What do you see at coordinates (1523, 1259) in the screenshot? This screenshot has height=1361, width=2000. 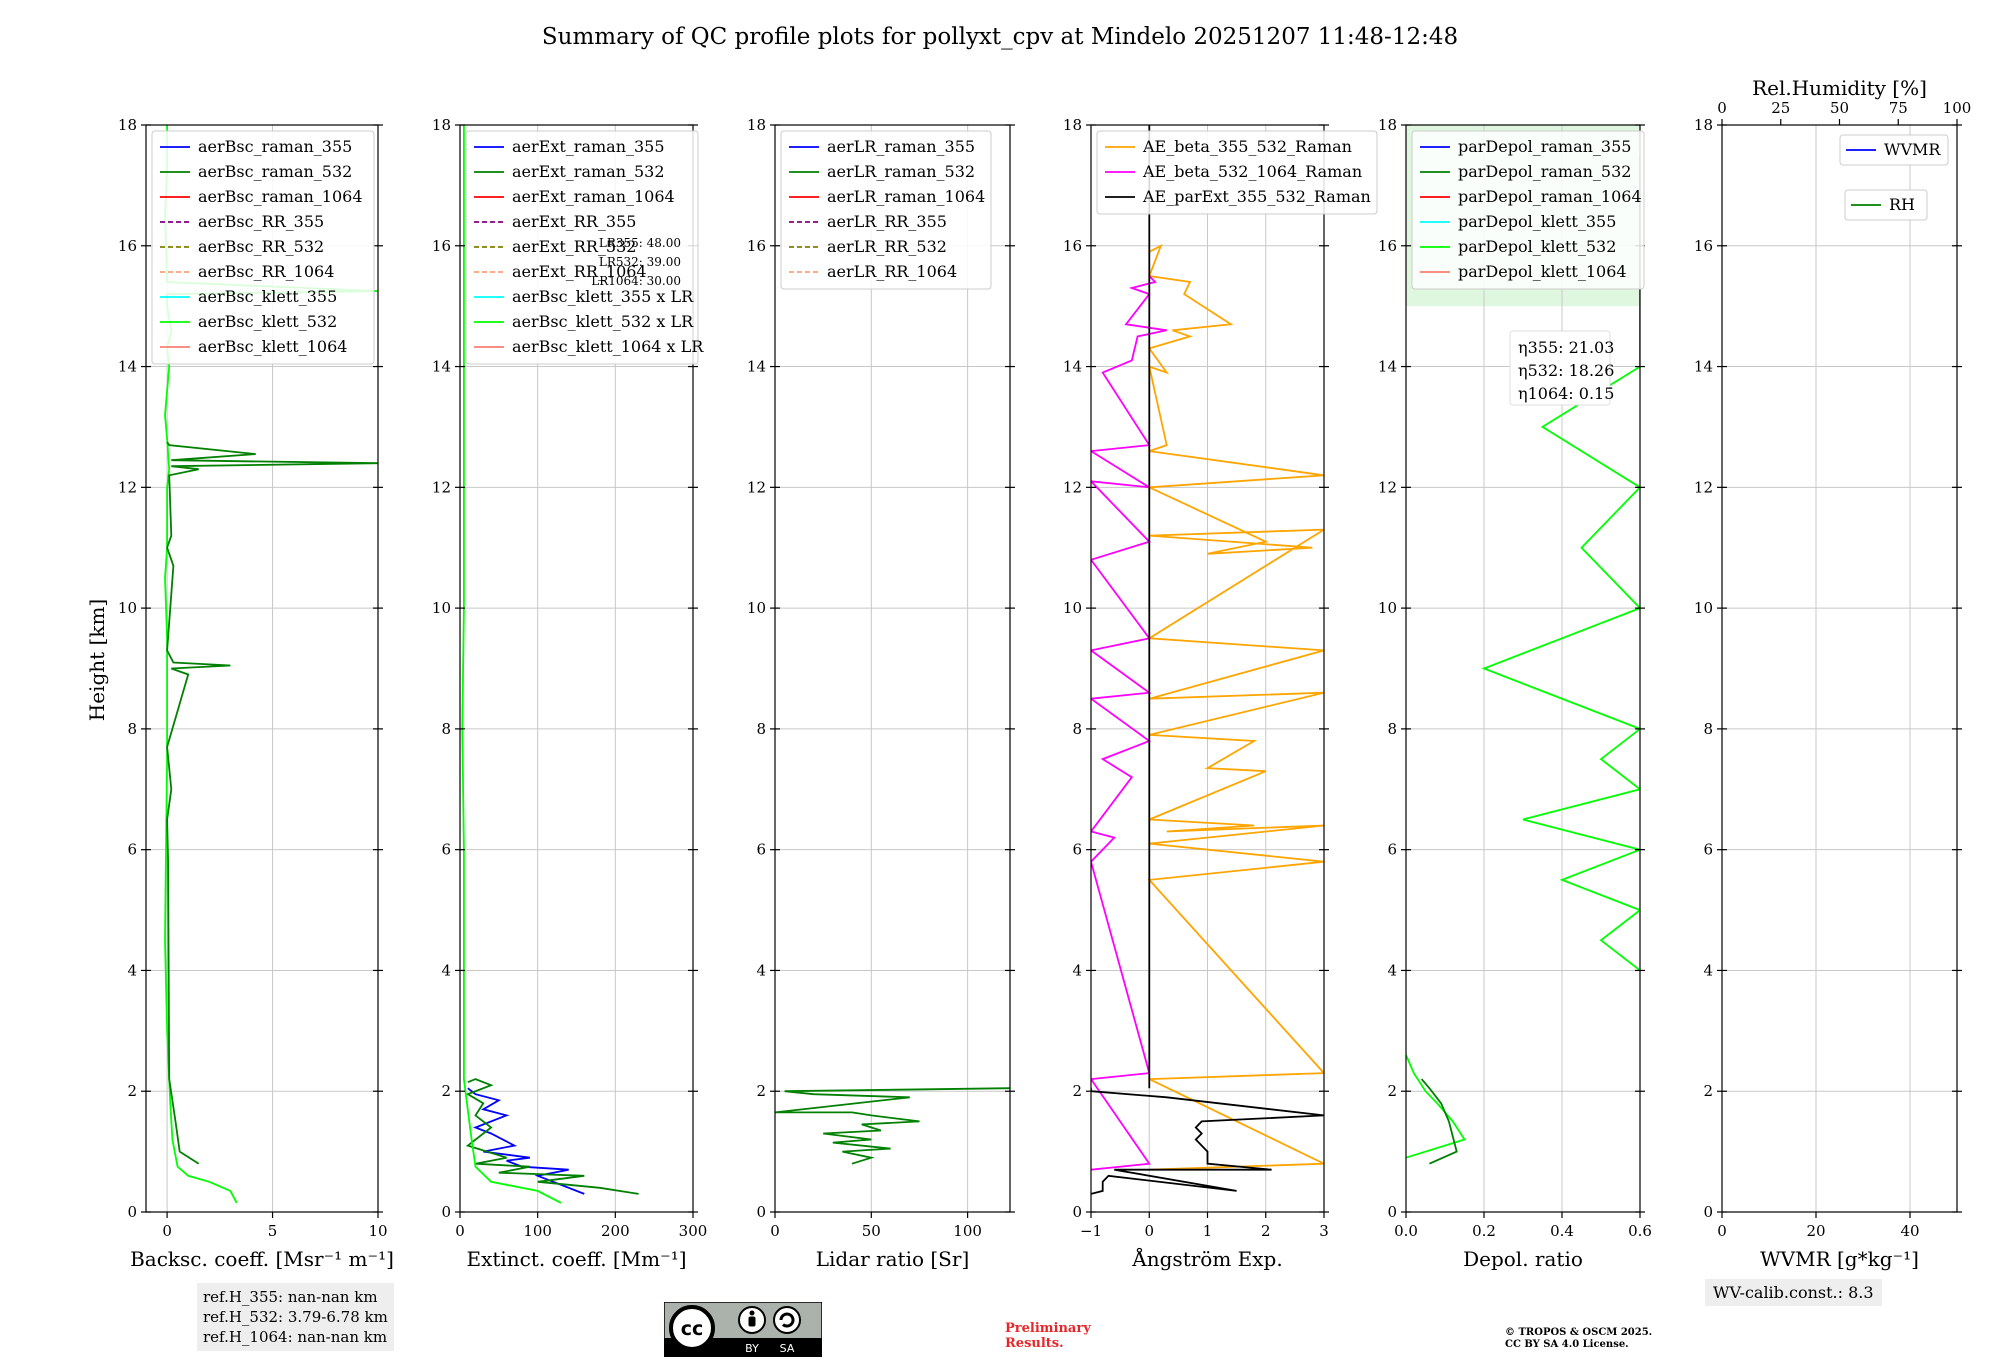 I see `x-axis-label: Depol. ratio` at bounding box center [1523, 1259].